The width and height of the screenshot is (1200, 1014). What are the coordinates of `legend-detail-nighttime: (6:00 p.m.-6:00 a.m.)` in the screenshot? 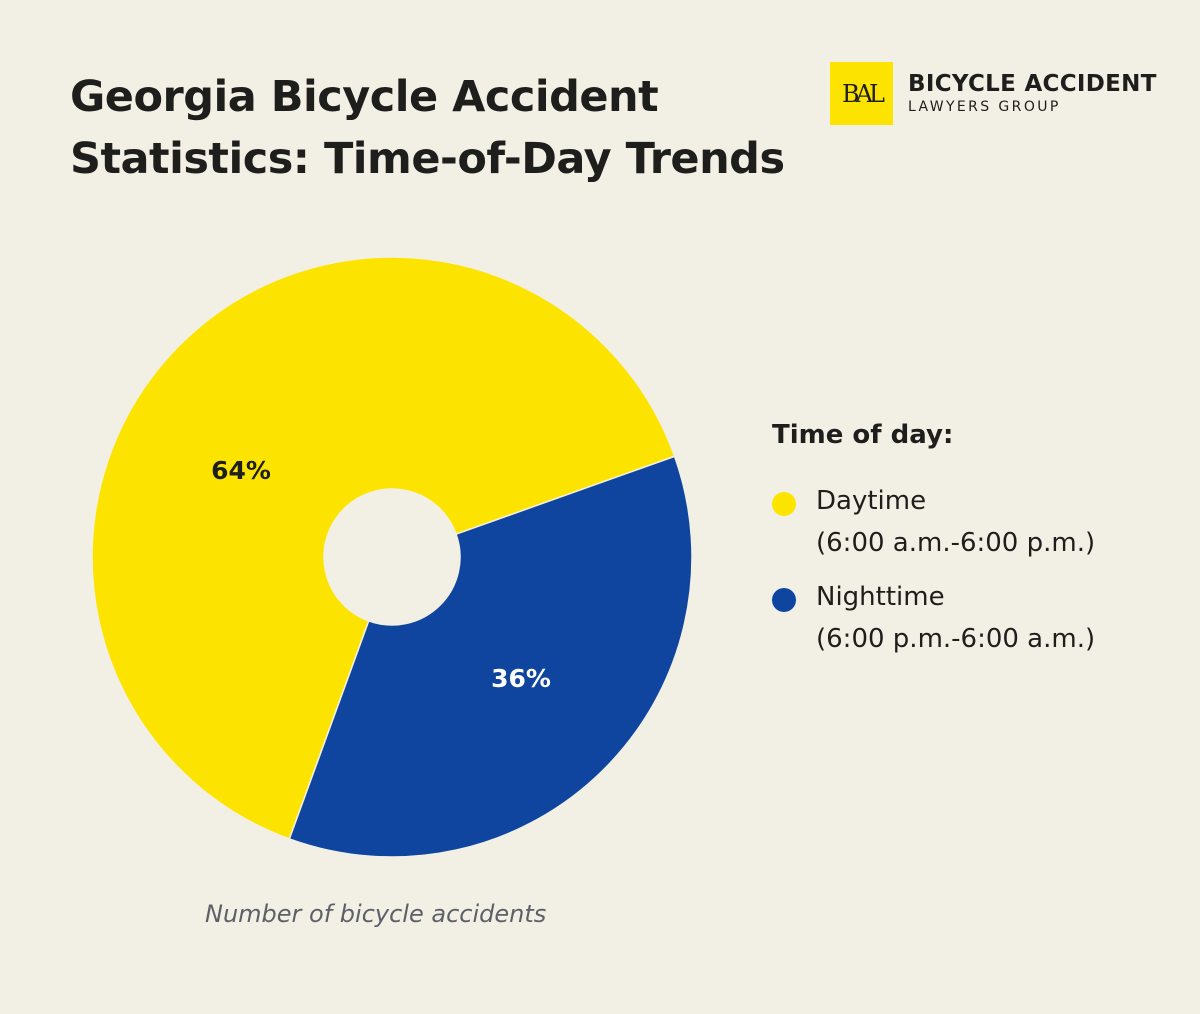 It's located at (956, 639).